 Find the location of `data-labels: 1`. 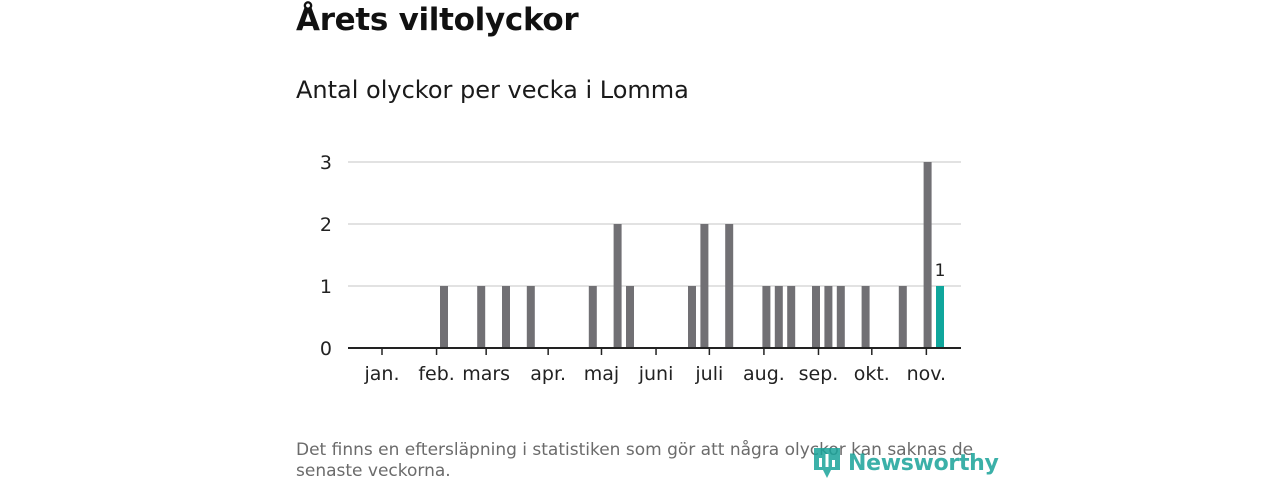

data-labels: 1 is located at coordinates (940, 271).